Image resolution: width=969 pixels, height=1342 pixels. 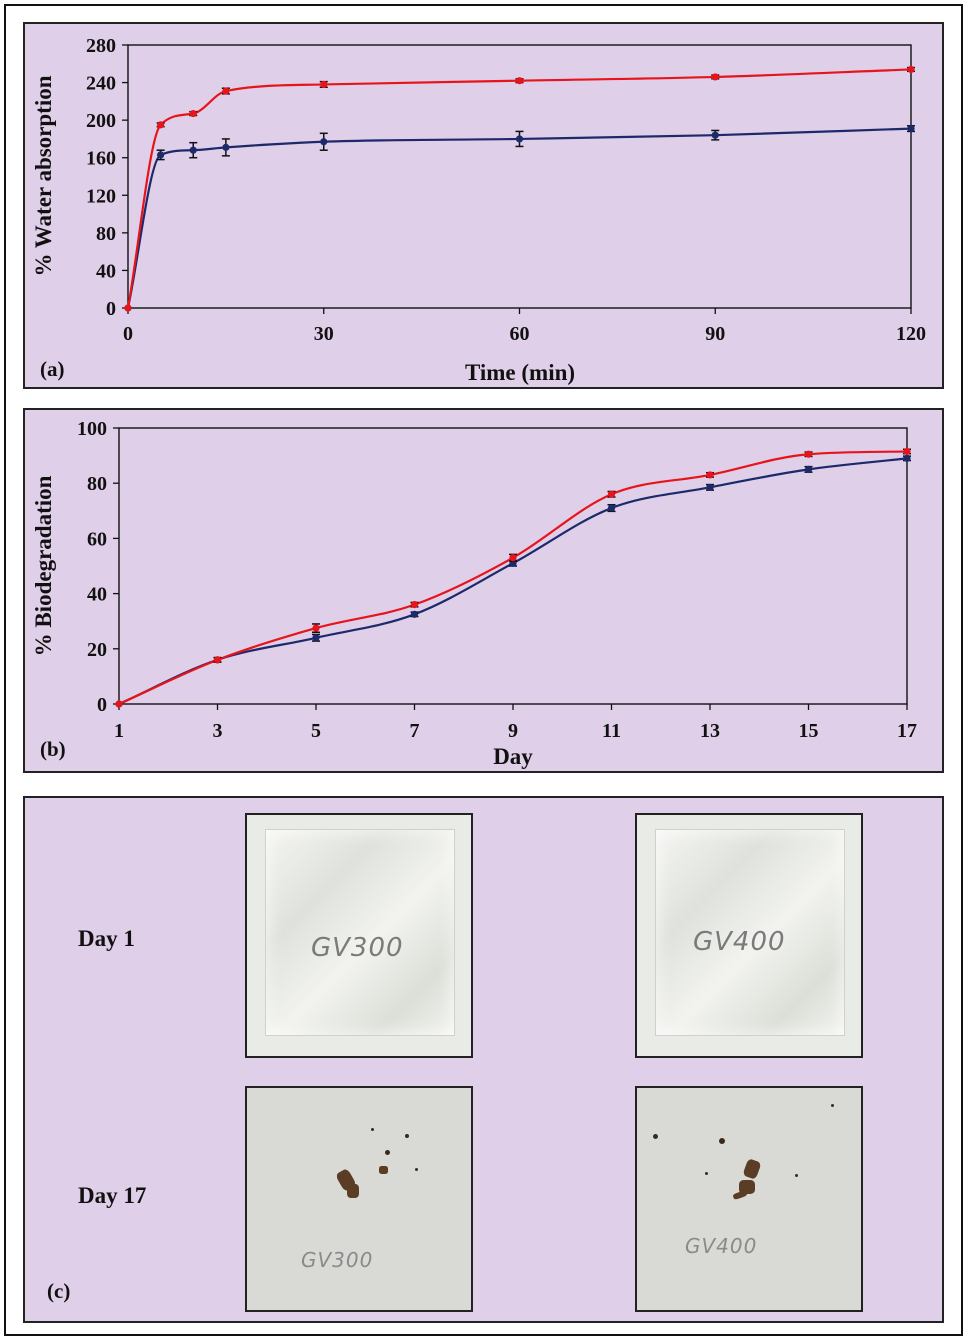 What do you see at coordinates (52, 369) in the screenshot?
I see `panel-label: (a)` at bounding box center [52, 369].